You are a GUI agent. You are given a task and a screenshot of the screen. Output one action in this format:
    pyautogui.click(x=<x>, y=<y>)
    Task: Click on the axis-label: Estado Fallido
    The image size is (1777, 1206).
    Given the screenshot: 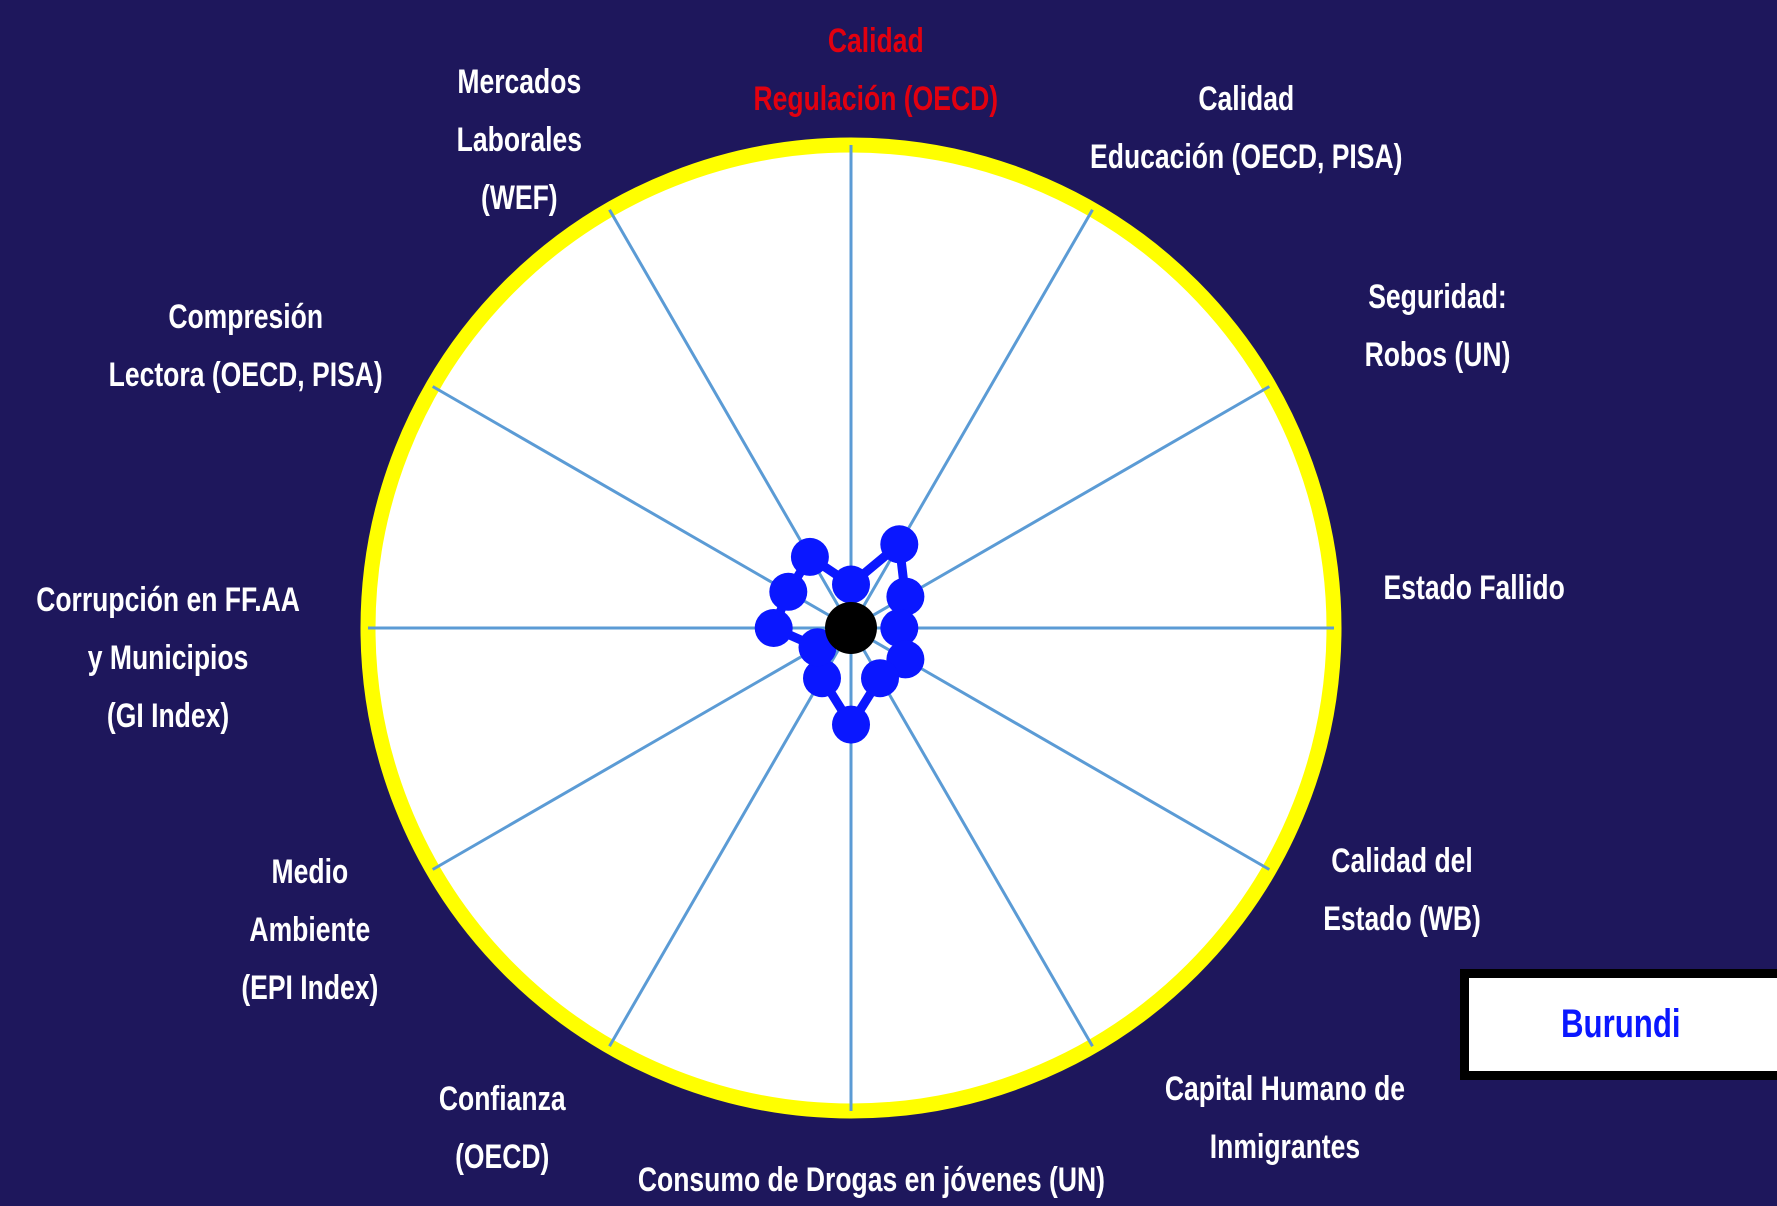 What is the action you would take?
    pyautogui.click(x=1474, y=588)
    